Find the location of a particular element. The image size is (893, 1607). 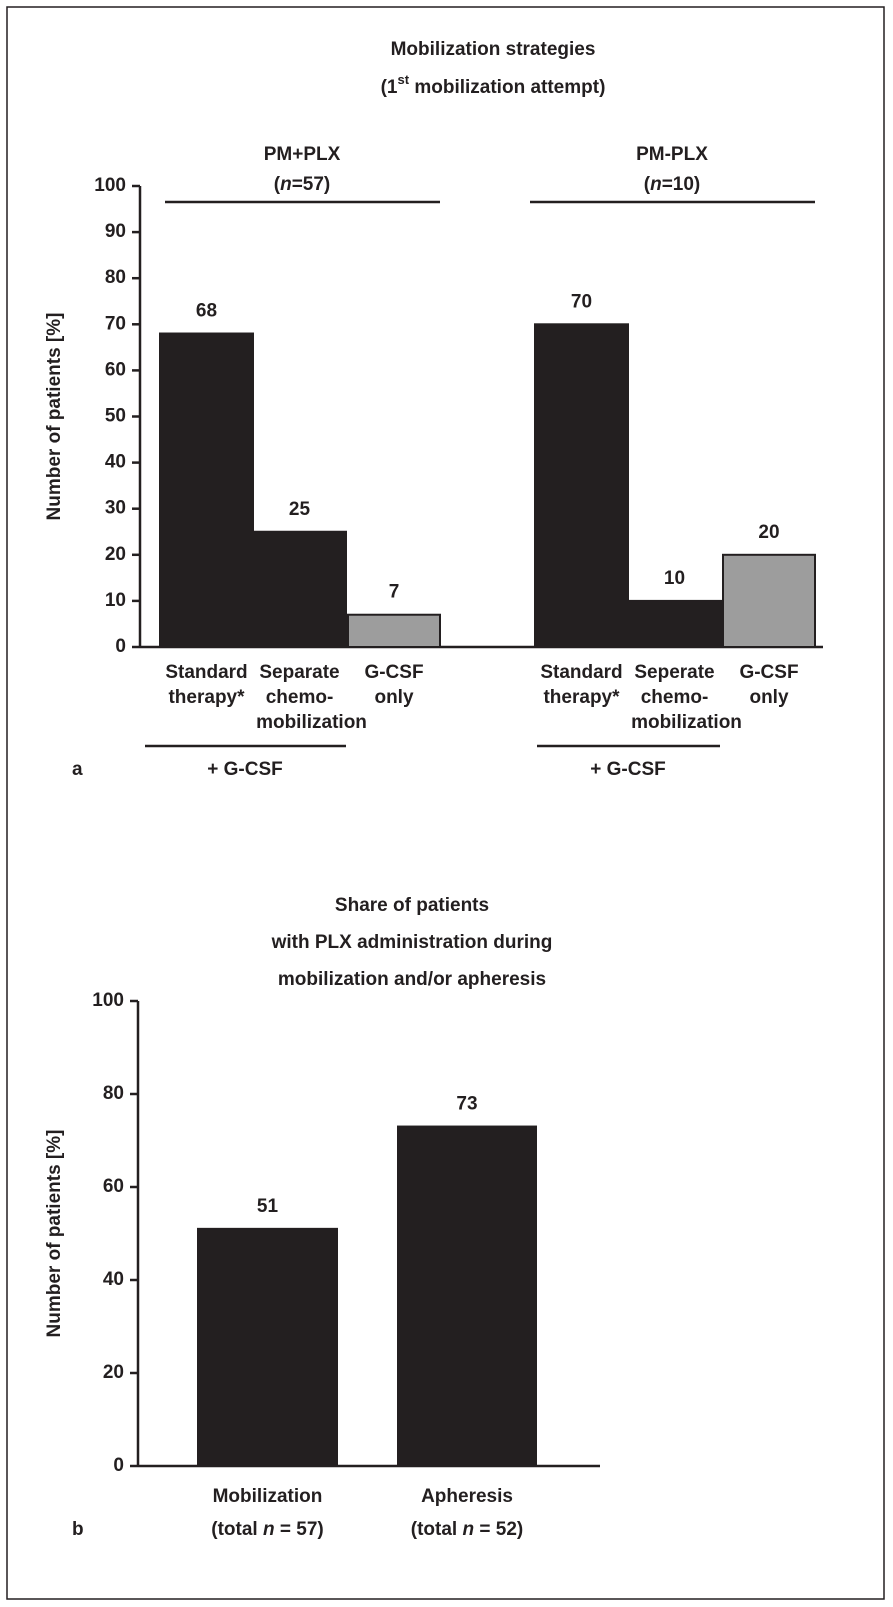

panel-label: a is located at coordinates (77, 769).